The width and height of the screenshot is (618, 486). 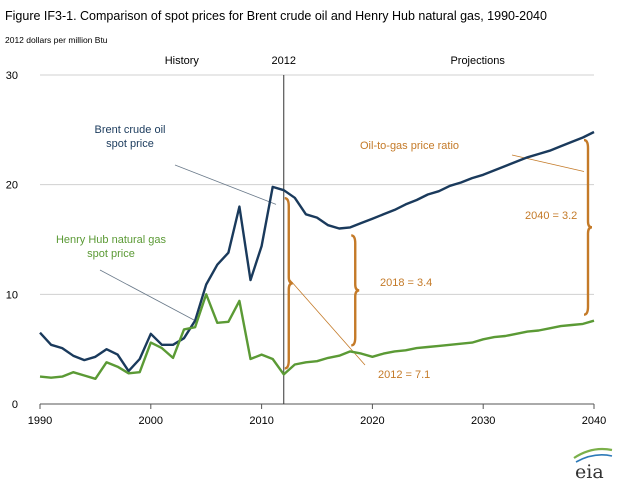 I want to click on ratio-title-label: Oil-to-gas price ratio, so click(x=409, y=146).